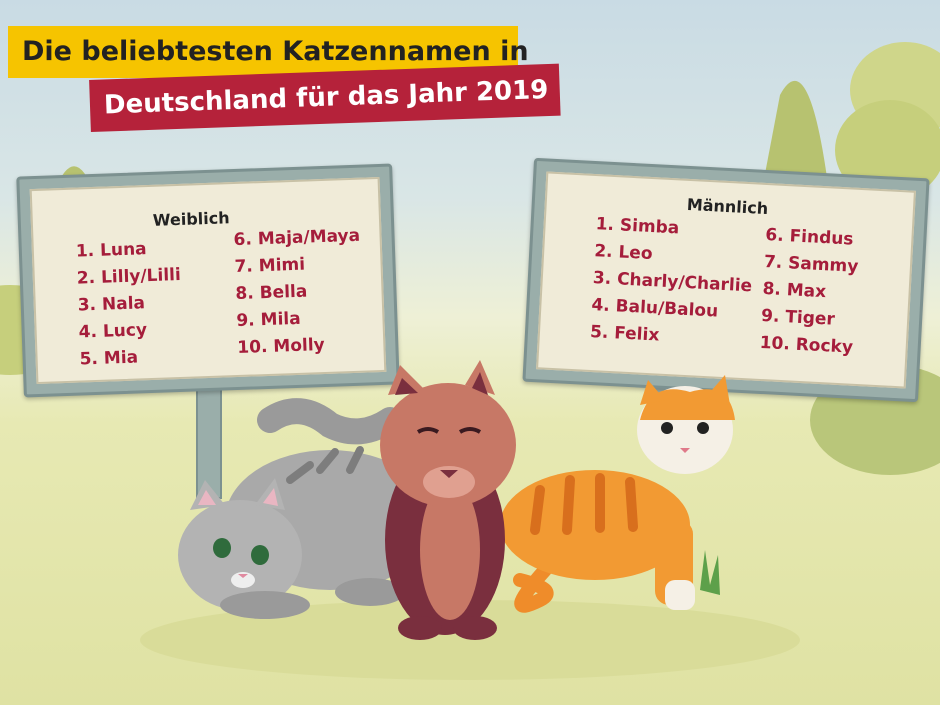 The height and width of the screenshot is (705, 940). What do you see at coordinates (710, 572) in the screenshot?
I see `grass-tuft` at bounding box center [710, 572].